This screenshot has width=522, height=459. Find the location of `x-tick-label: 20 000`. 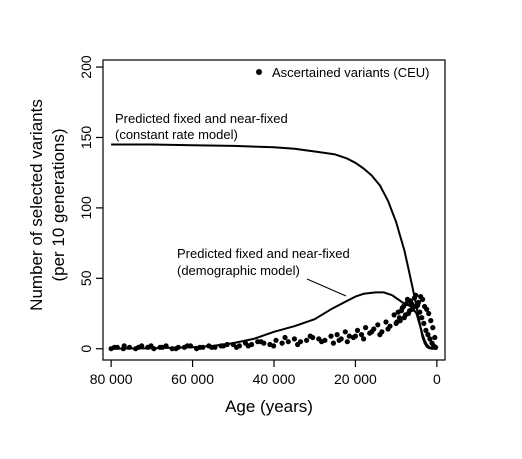

x-tick-label: 20 000 is located at coordinates (355, 379).